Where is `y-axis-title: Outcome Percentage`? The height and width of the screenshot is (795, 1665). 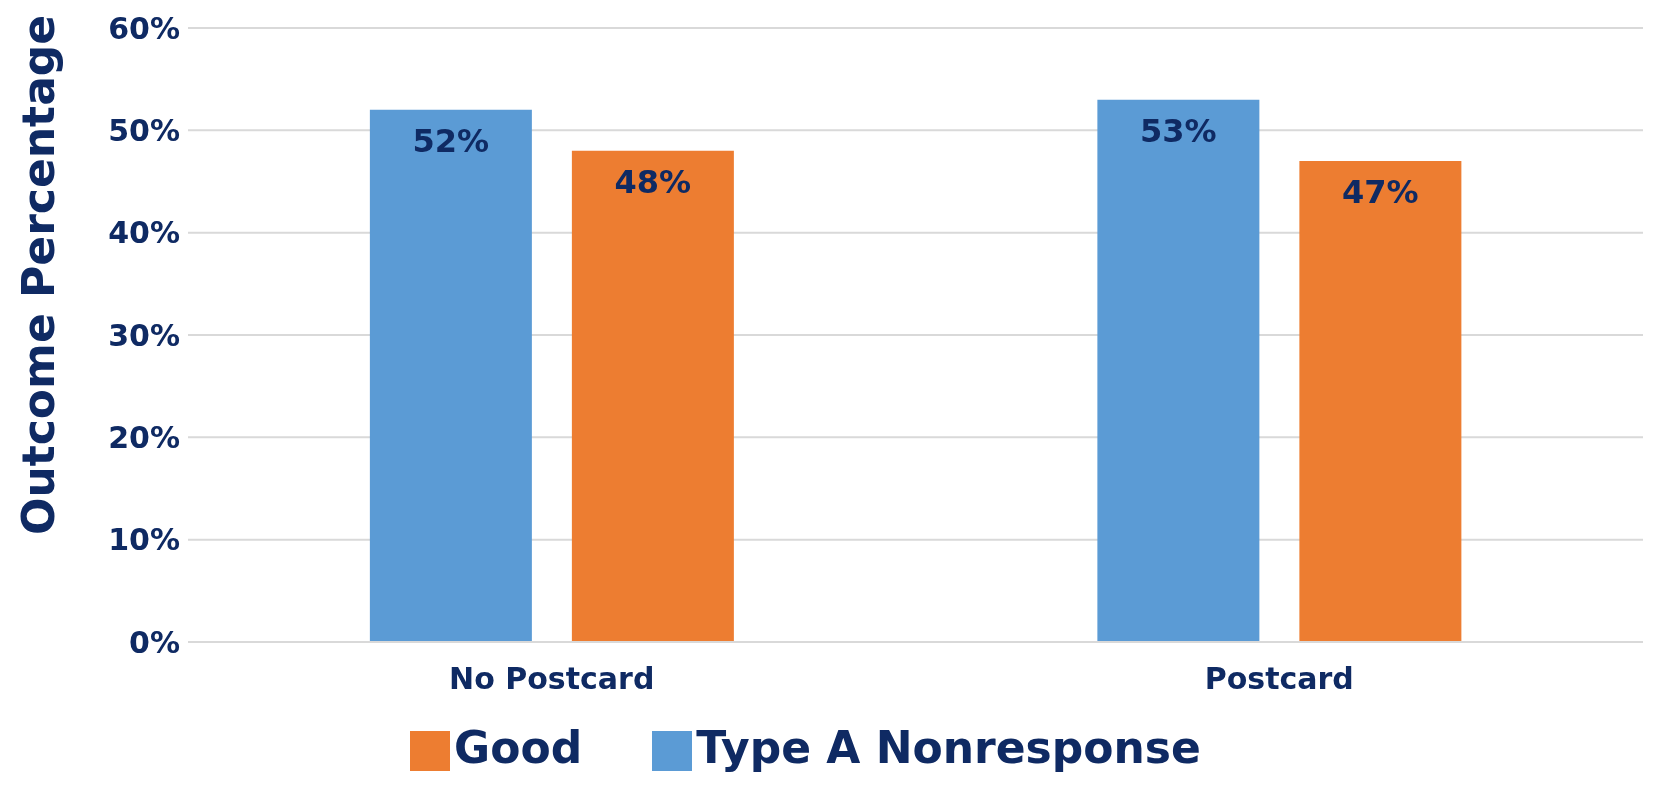 y-axis-title: Outcome Percentage is located at coordinates (38, 274).